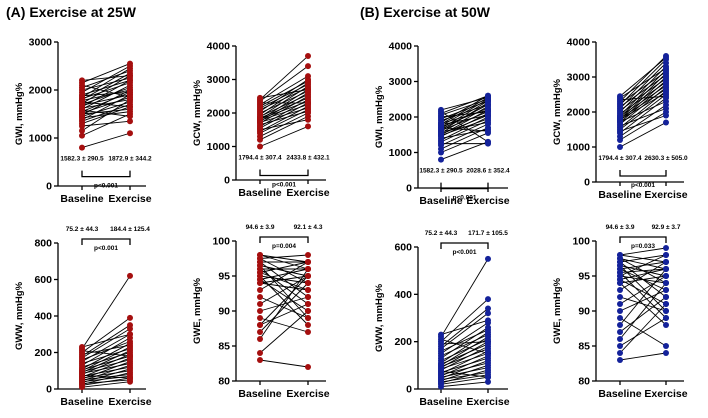 This screenshot has width=708, height=418. What do you see at coordinates (224, 347) in the screenshot?
I see `y-tick-label: 85` at bounding box center [224, 347].